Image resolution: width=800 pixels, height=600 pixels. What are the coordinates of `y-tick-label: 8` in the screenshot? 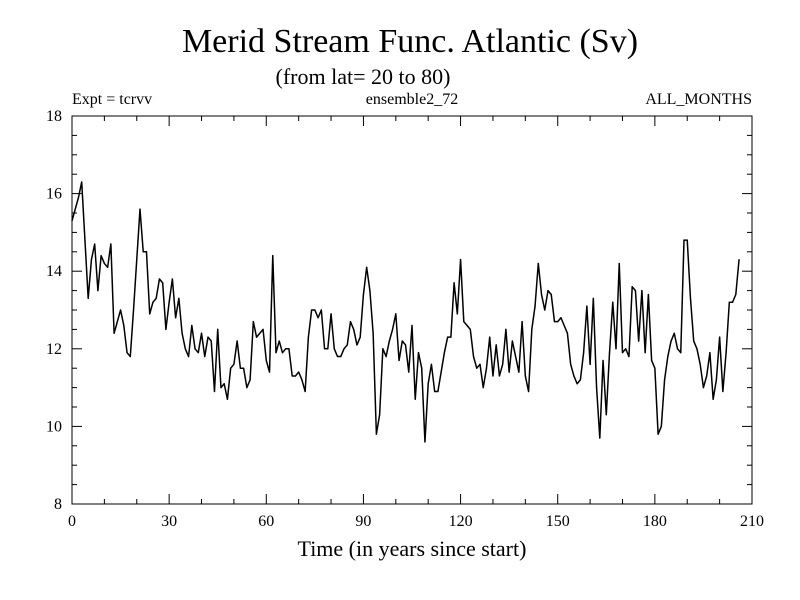 It's located at (58, 504).